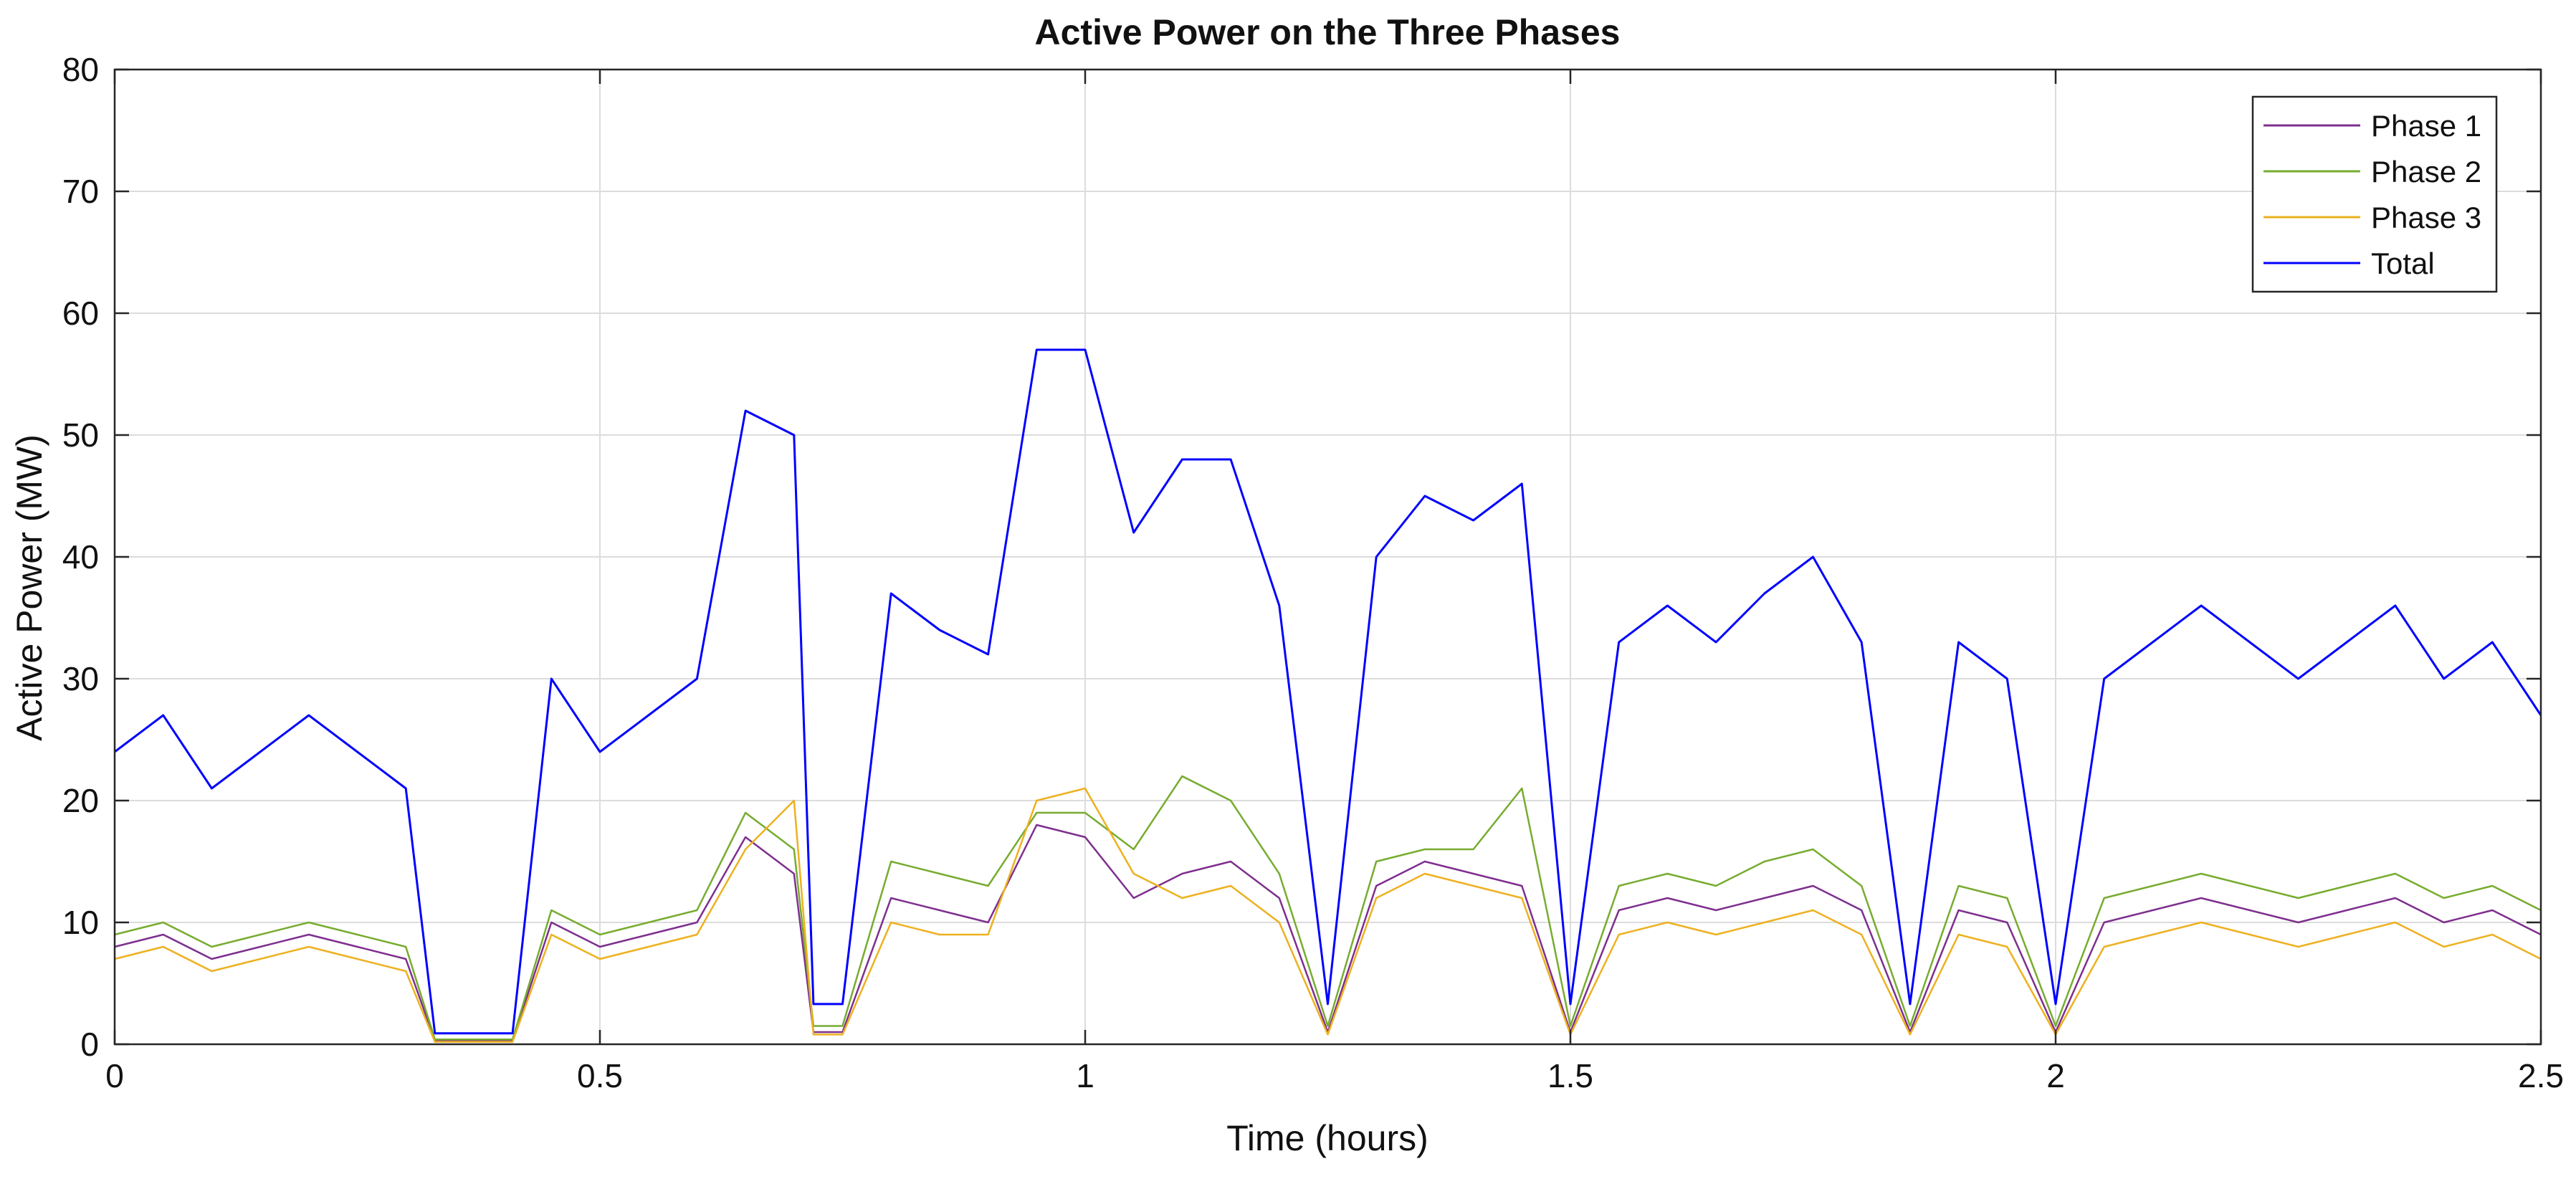  I want to click on x-tick-label: 1.5, so click(1570, 1075).